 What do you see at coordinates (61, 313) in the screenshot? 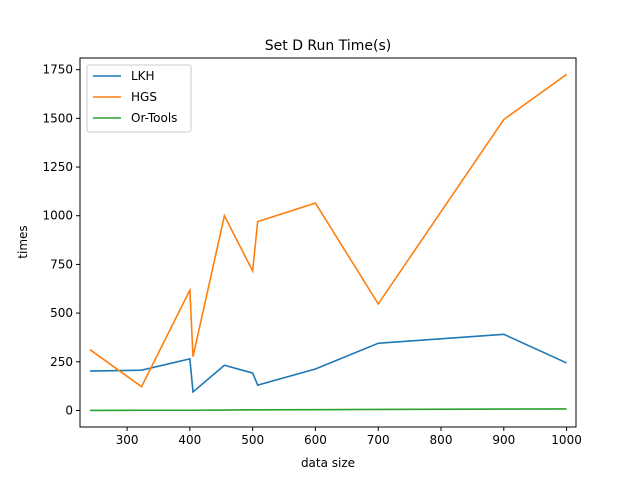
I see `y-tick-label: 500` at bounding box center [61, 313].